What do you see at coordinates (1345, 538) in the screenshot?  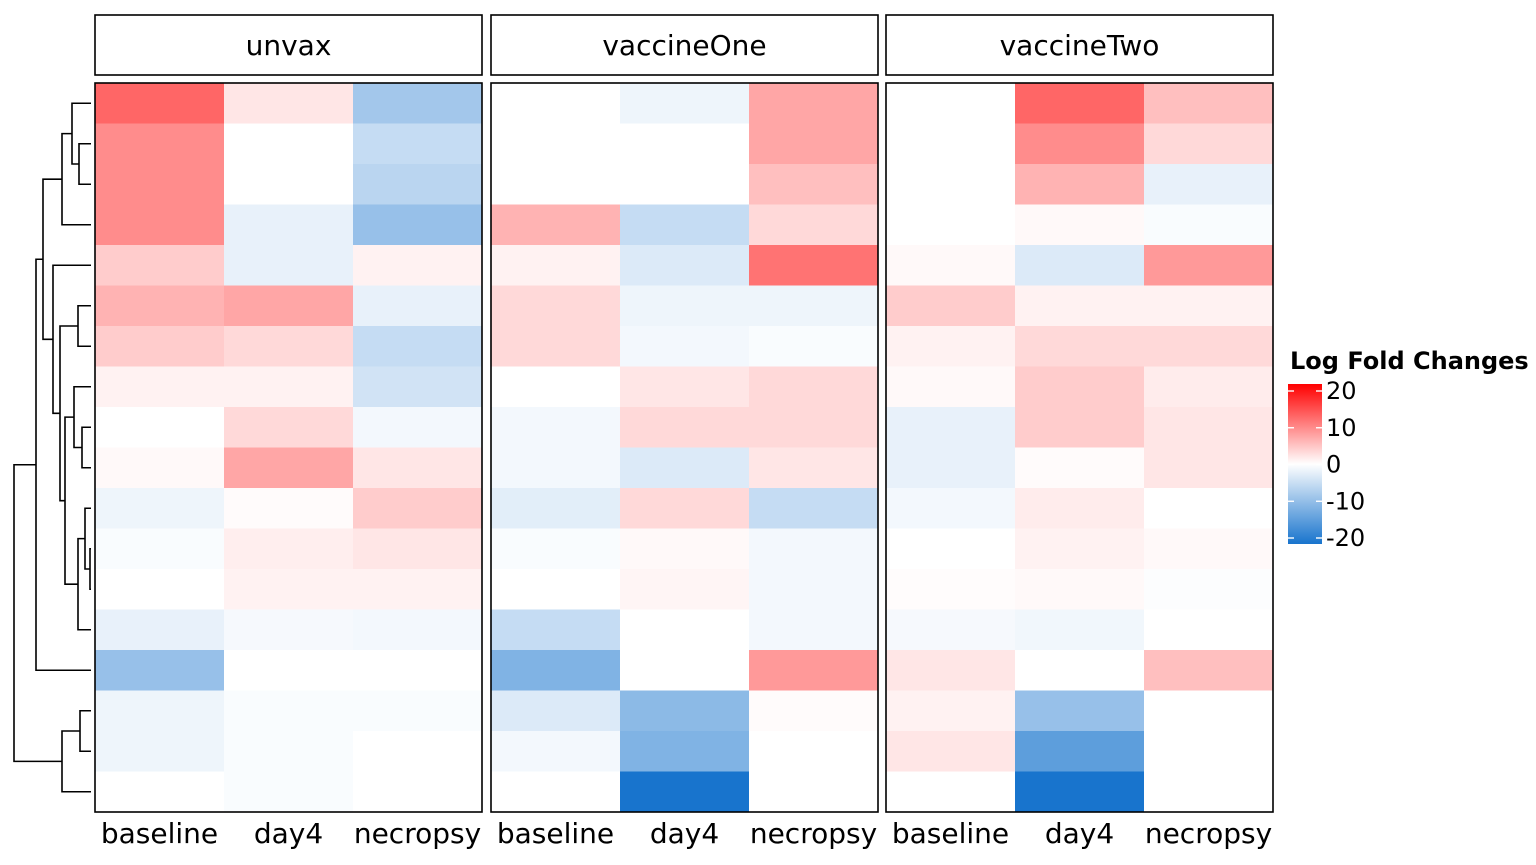 I see `legend-tick-label: -20` at bounding box center [1345, 538].